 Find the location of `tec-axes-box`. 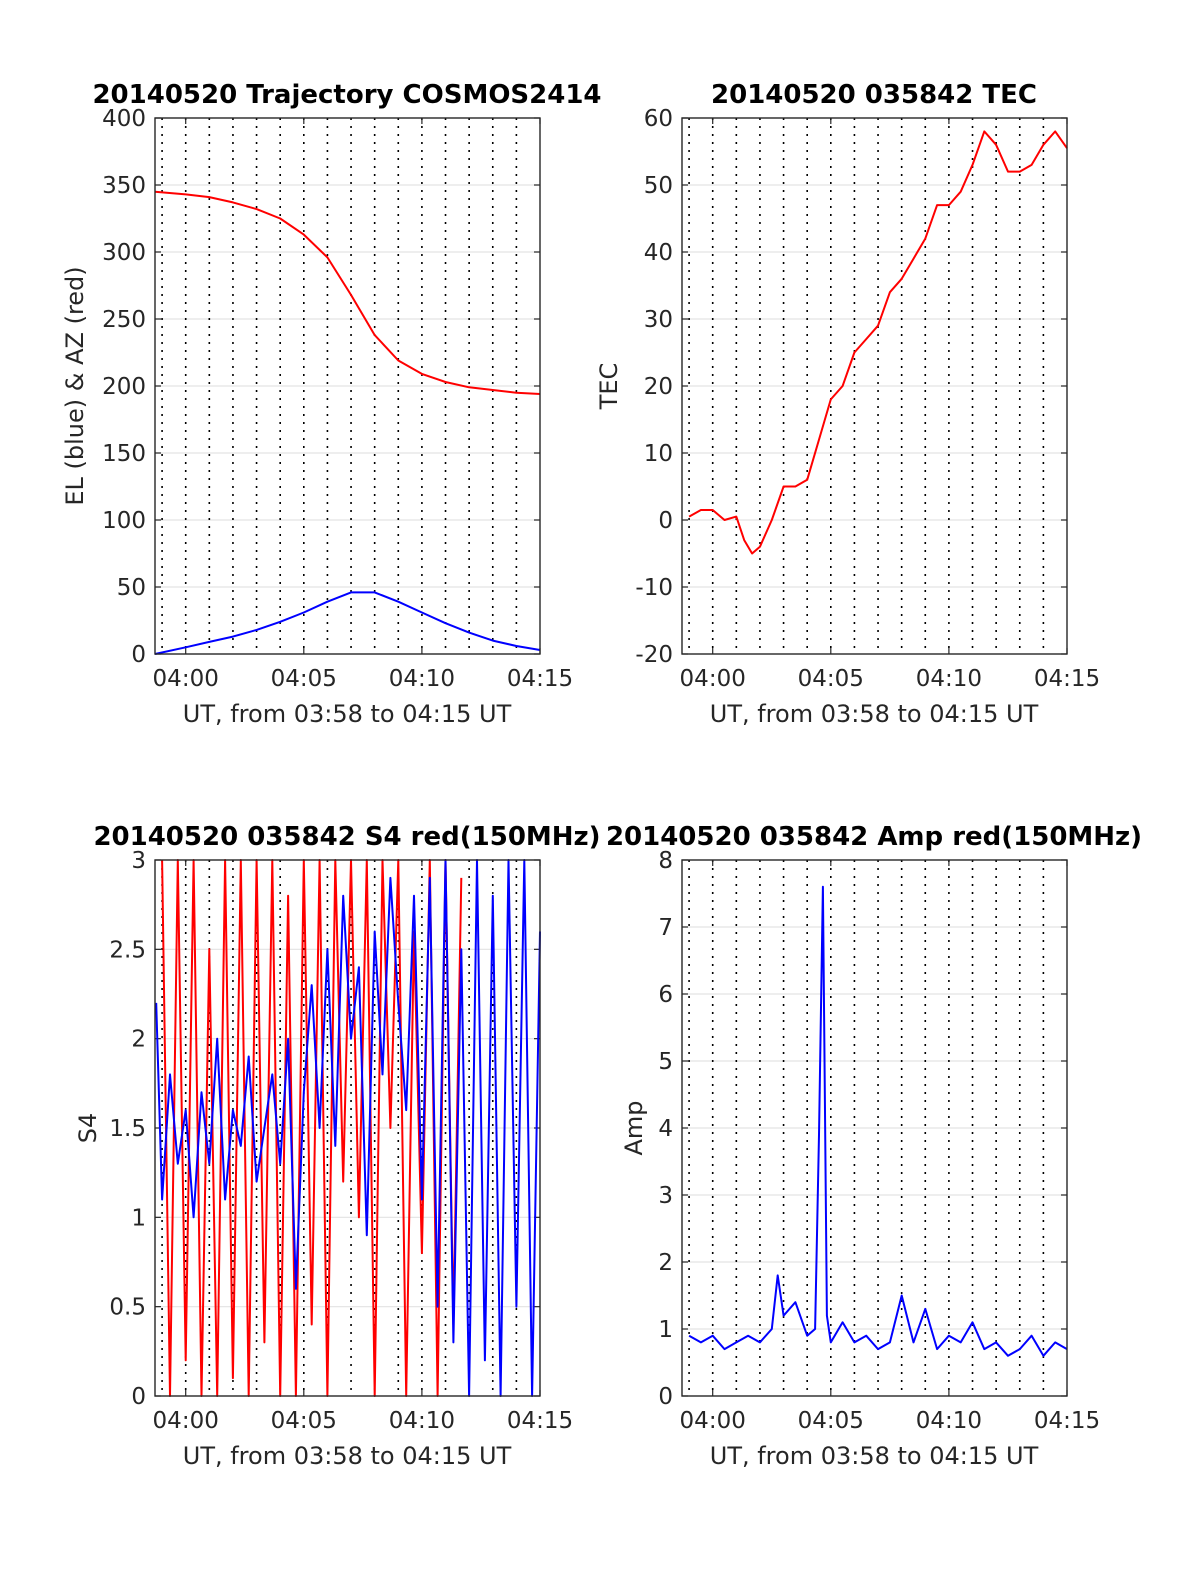

tec-axes-box is located at coordinates (874, 386).